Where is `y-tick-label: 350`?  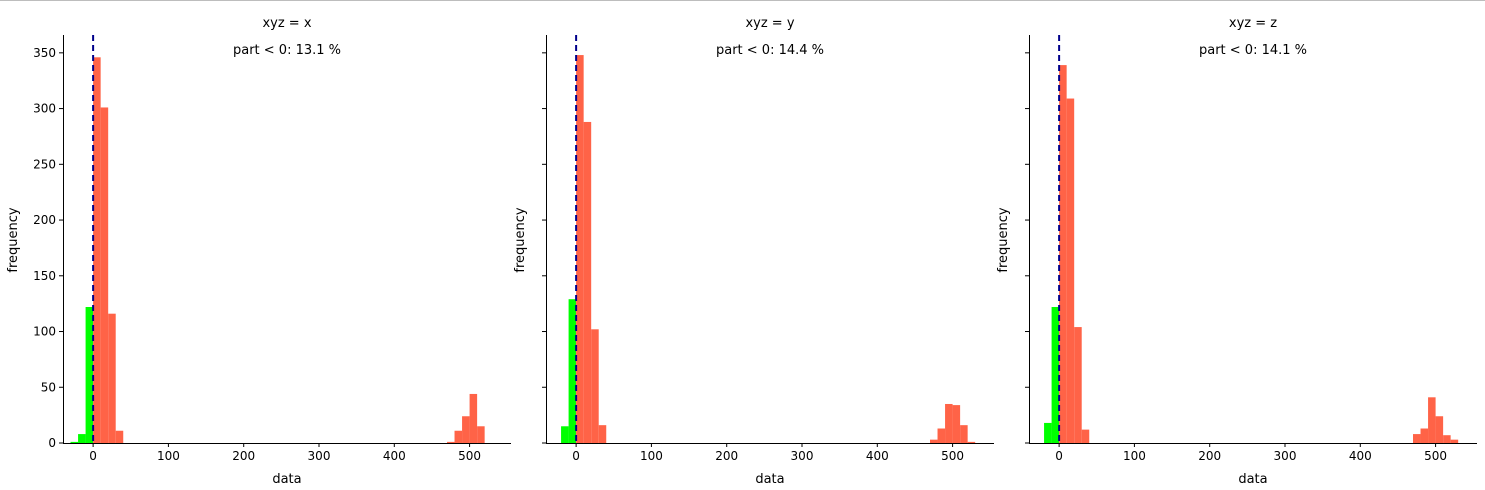 y-tick-label: 350 is located at coordinates (44, 53).